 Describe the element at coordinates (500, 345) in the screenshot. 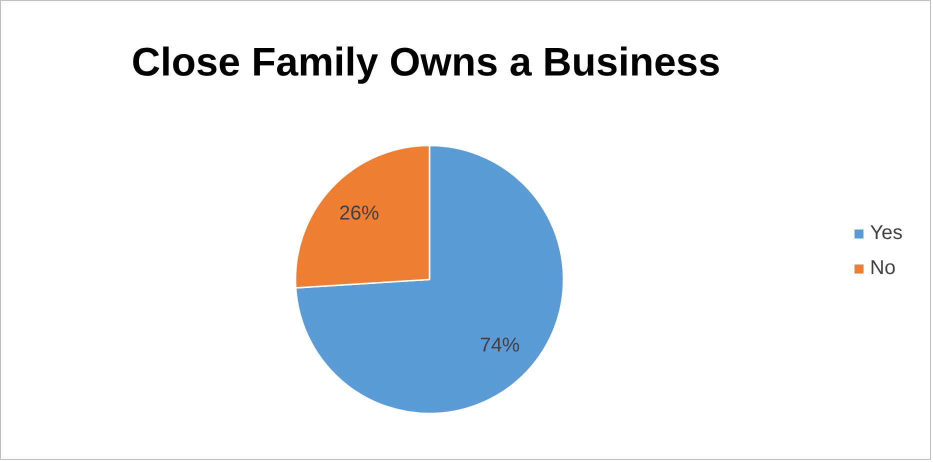

I see `data-label: 74%` at that location.